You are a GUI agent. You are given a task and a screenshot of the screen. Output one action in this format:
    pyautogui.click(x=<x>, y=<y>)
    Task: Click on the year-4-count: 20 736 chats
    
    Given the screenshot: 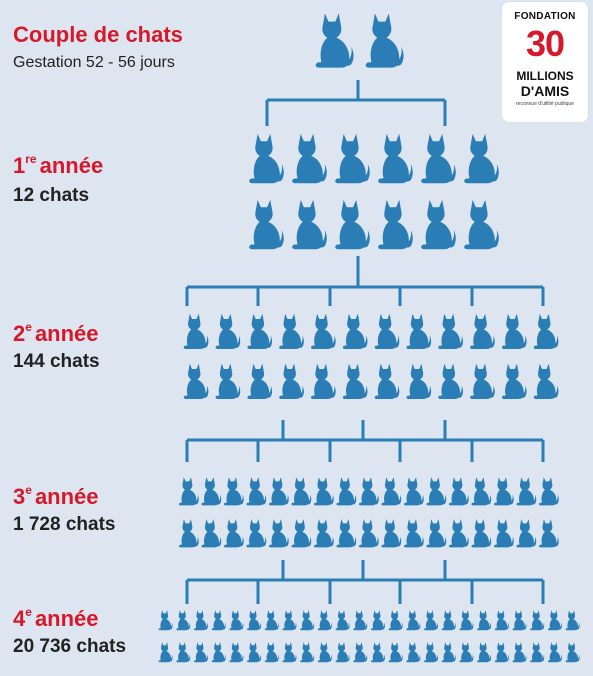 What is the action you would take?
    pyautogui.click(x=70, y=646)
    